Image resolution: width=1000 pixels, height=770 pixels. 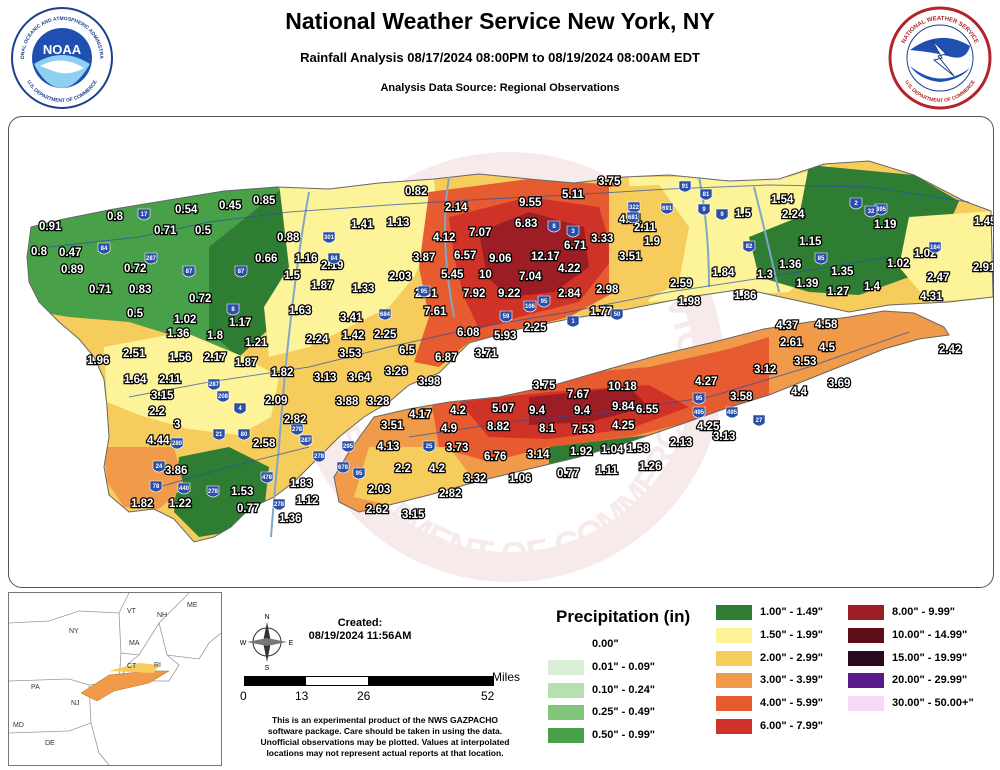 I want to click on observation-label: 3.28, so click(x=378, y=402).